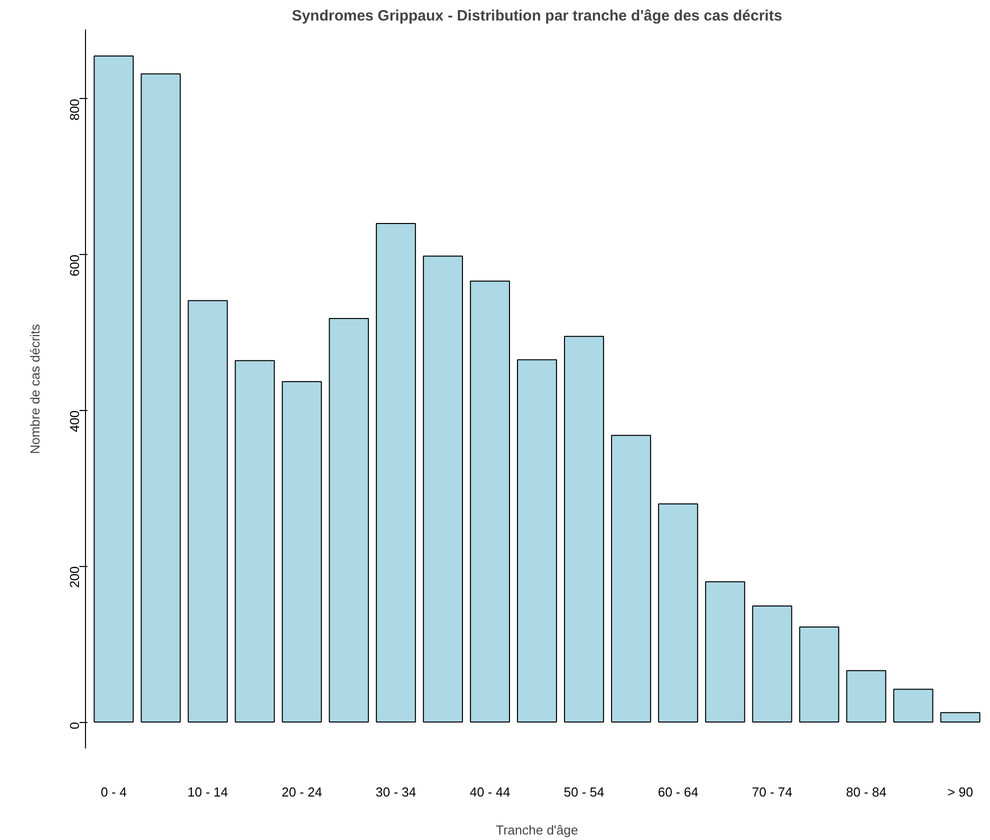 The width and height of the screenshot is (990, 840). What do you see at coordinates (113, 792) in the screenshot?
I see `x-tick-label: 0 - 4` at bounding box center [113, 792].